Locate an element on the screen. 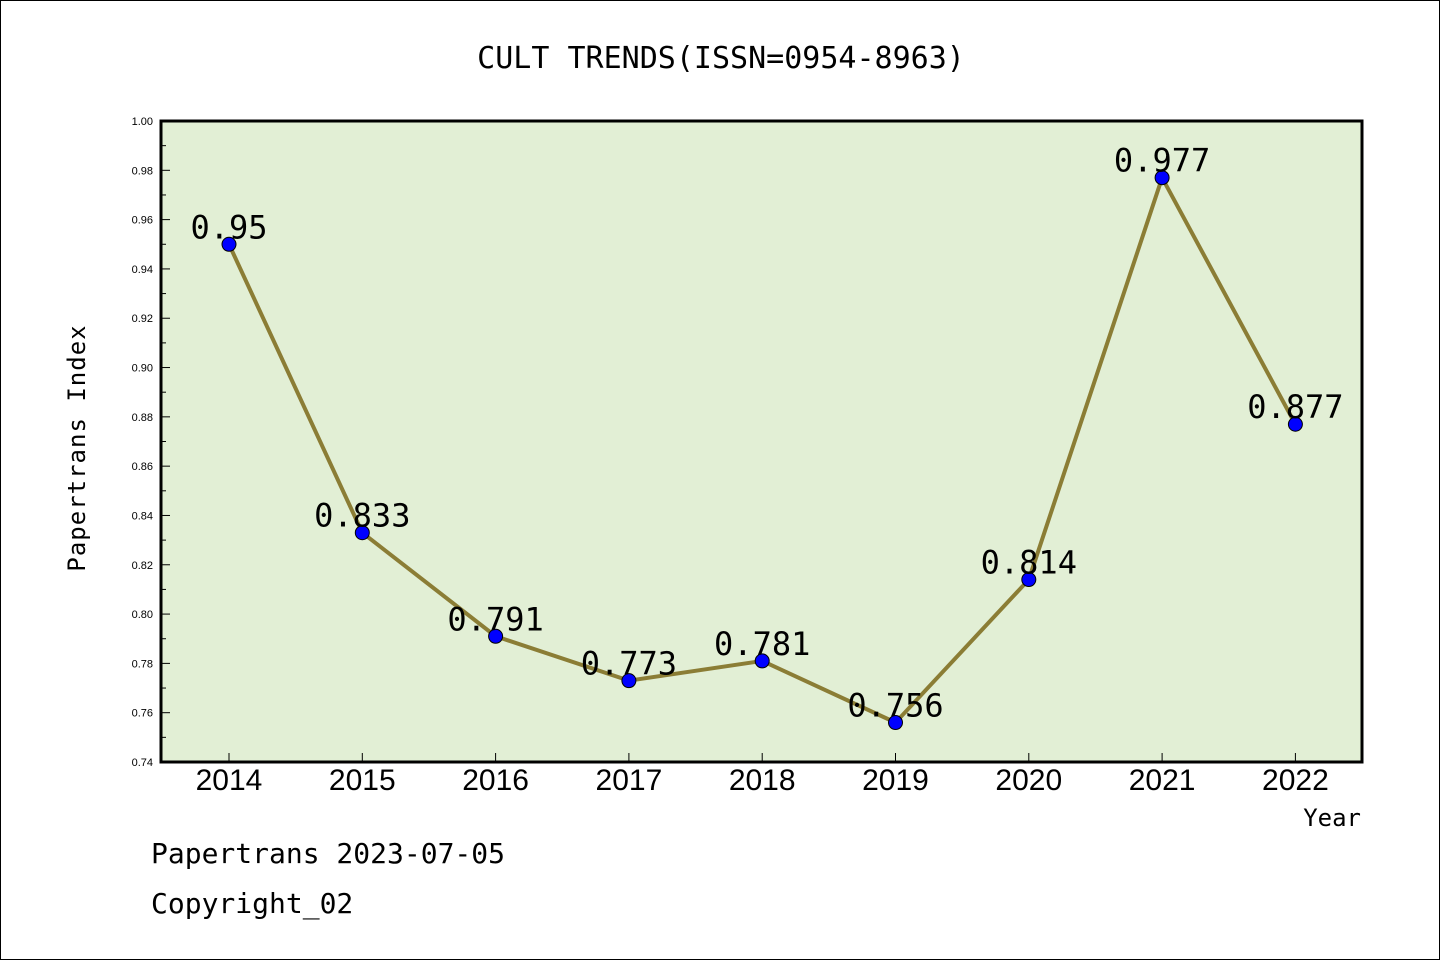 Image resolution: width=1440 pixels, height=961 pixels. x-tick-label: 2016 is located at coordinates (495, 780).